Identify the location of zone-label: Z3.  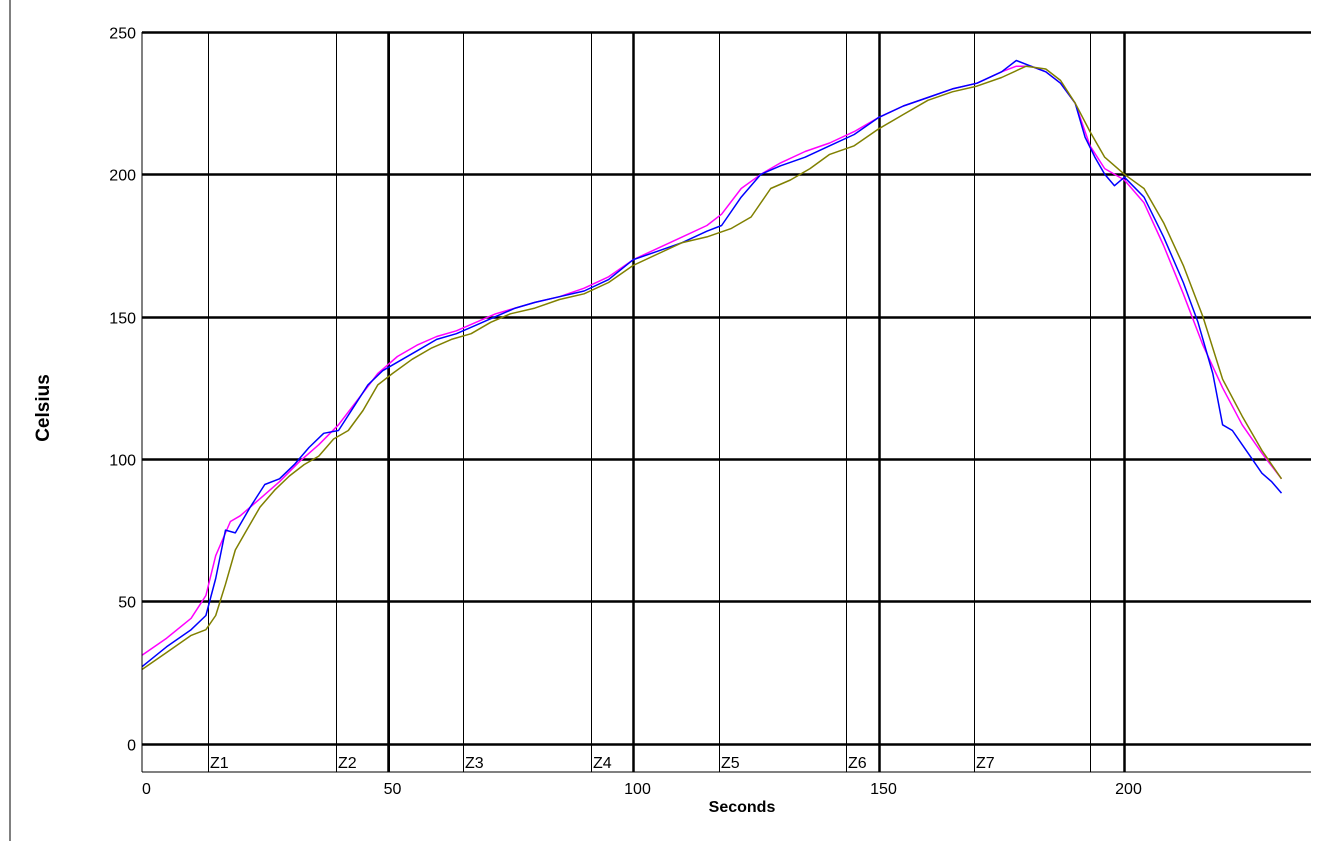
(474, 763).